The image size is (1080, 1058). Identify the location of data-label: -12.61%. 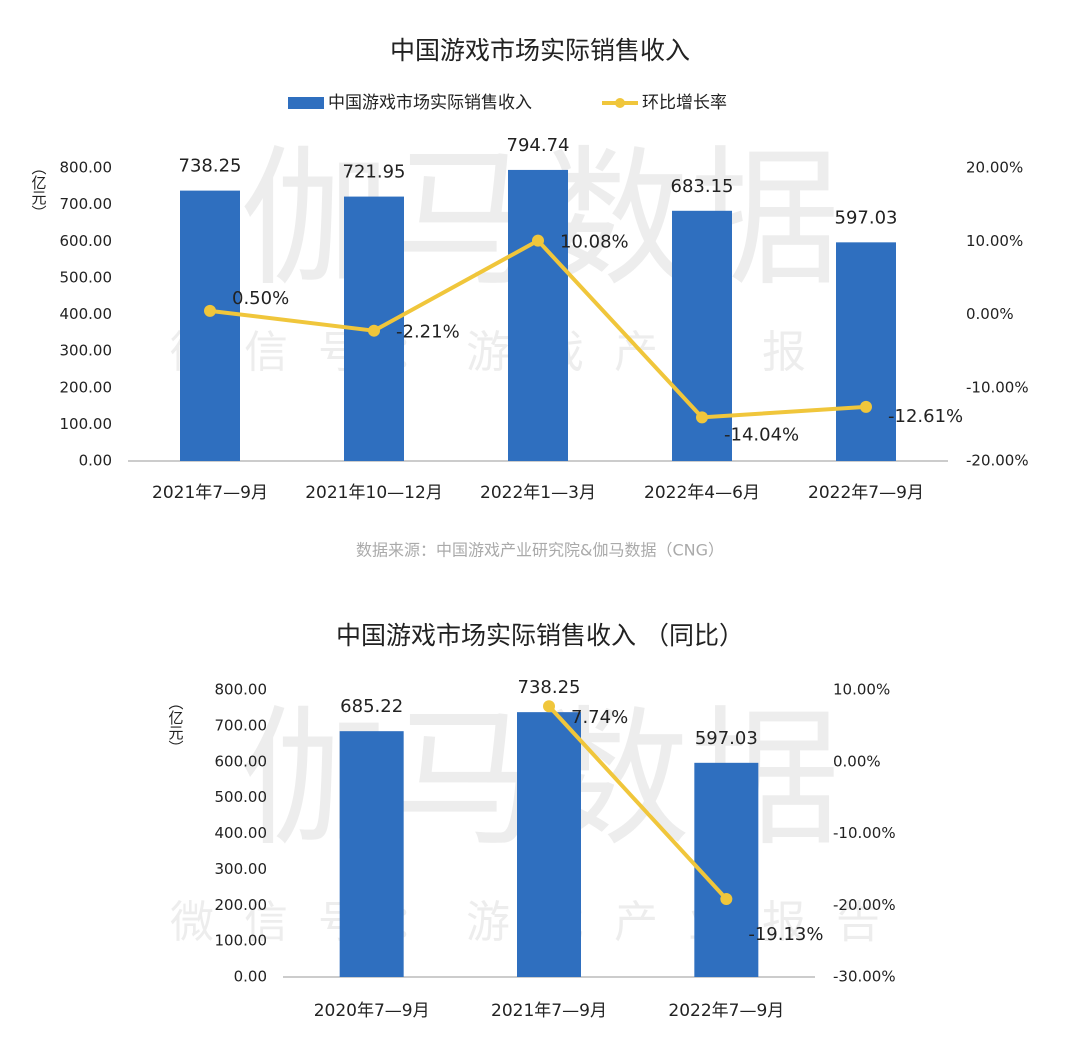
(925, 416).